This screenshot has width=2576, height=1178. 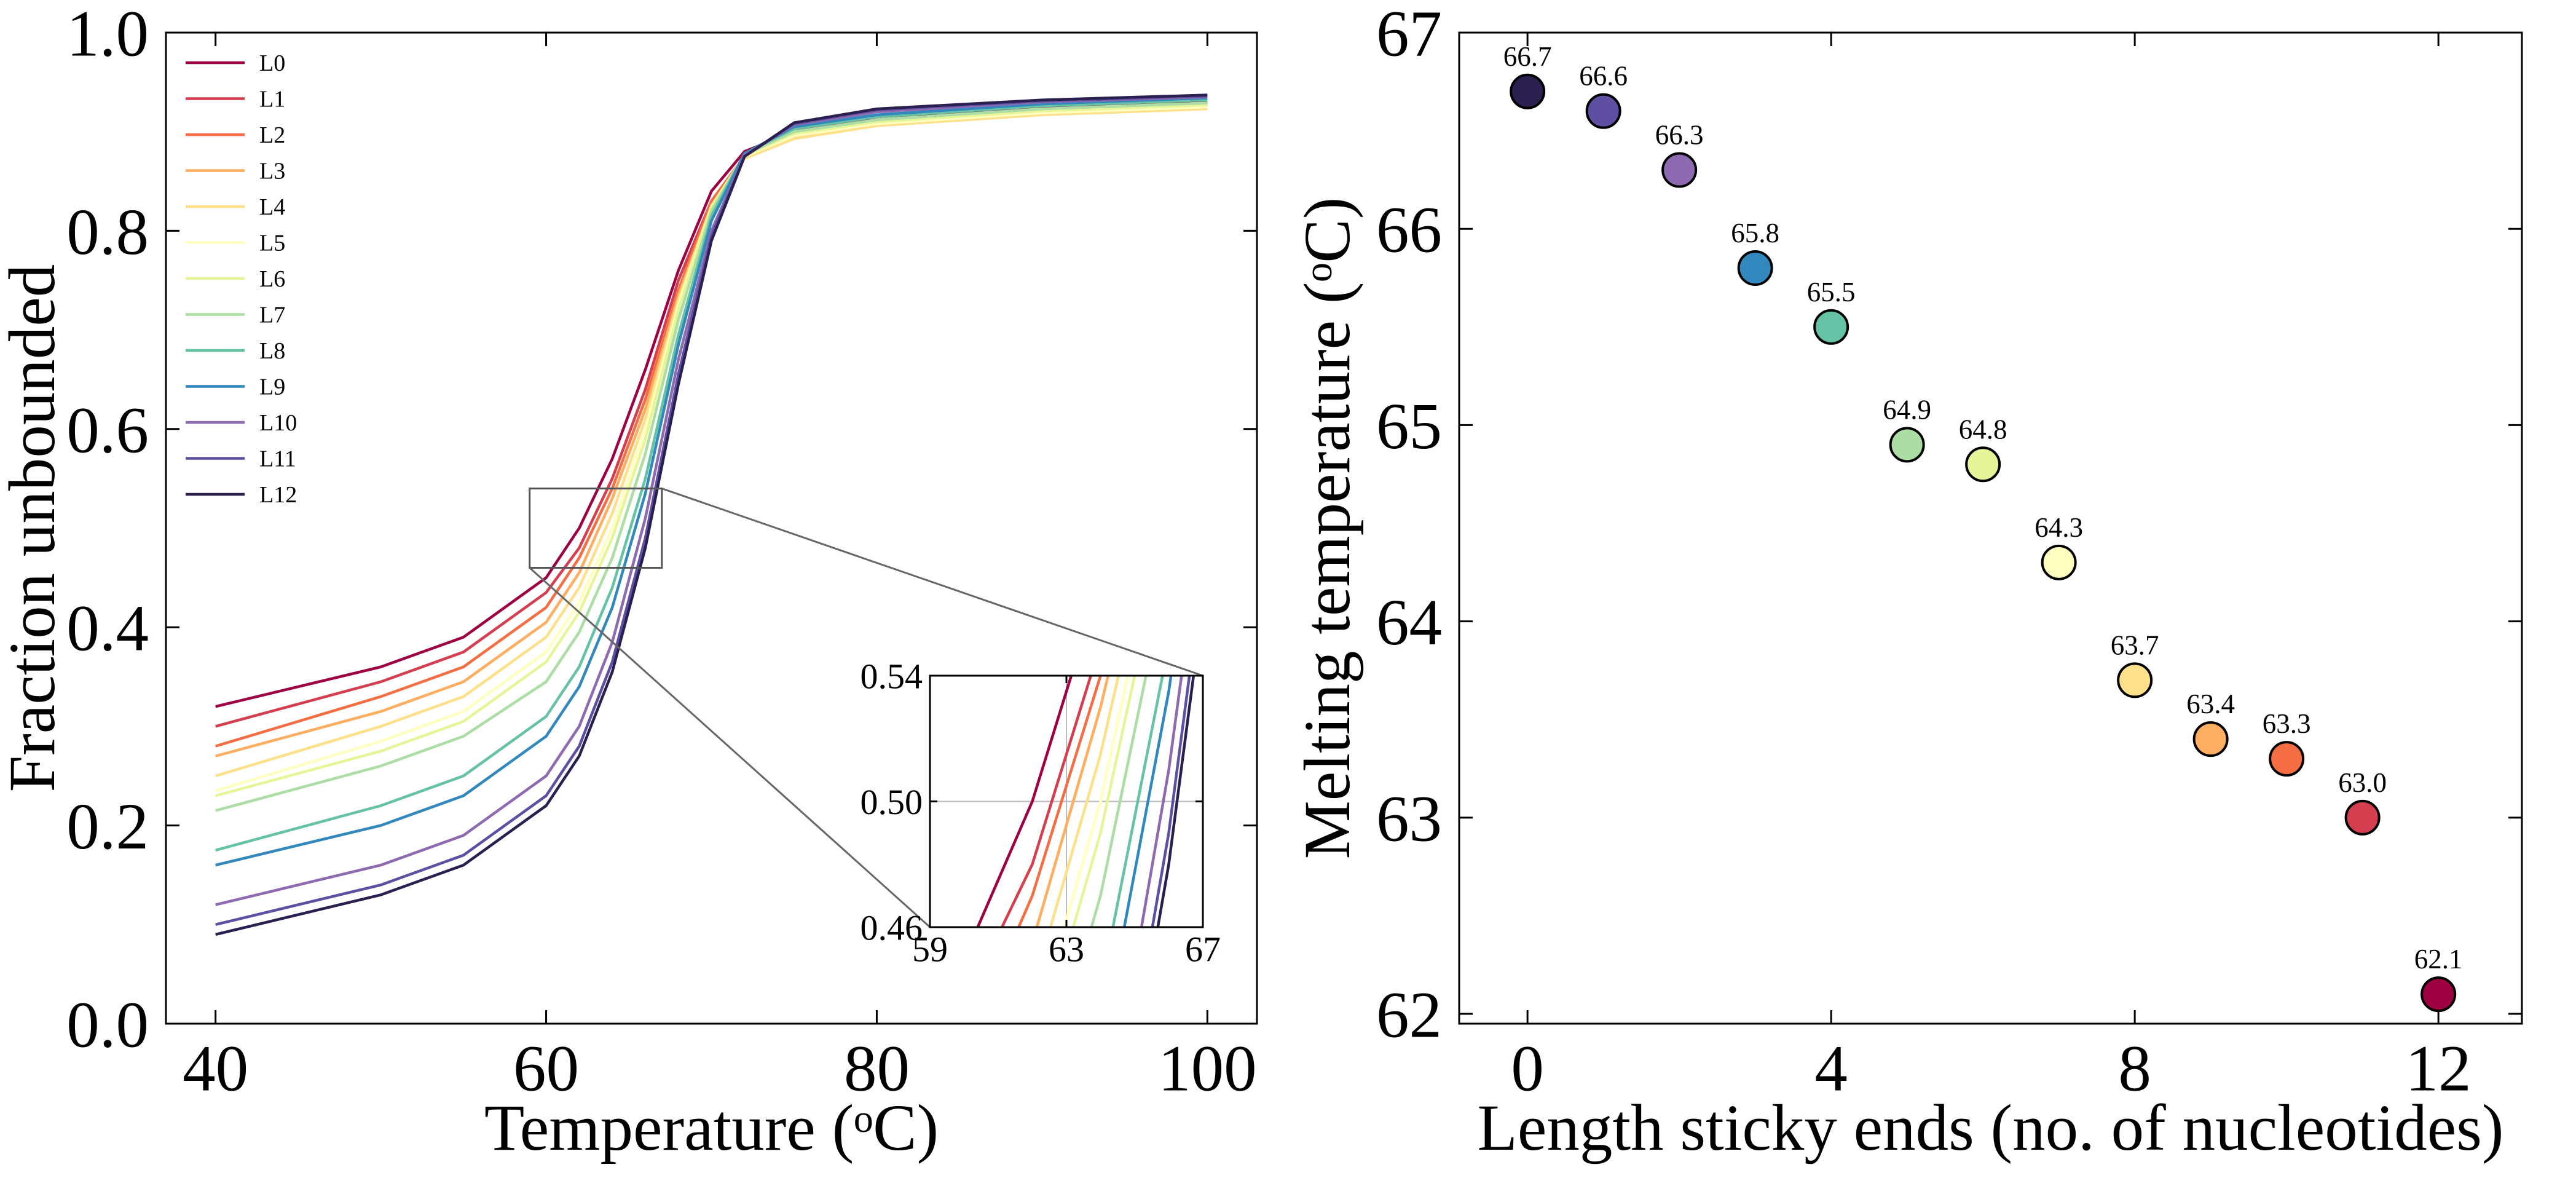 What do you see at coordinates (272, 171) in the screenshot?
I see `legend-label: L3` at bounding box center [272, 171].